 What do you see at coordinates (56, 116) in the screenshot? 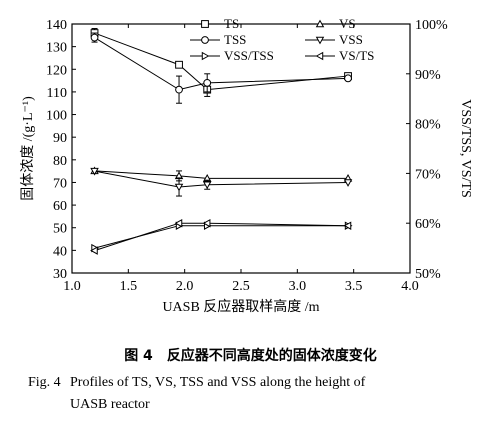
I see `y-left-tick-label: 100` at bounding box center [56, 116].